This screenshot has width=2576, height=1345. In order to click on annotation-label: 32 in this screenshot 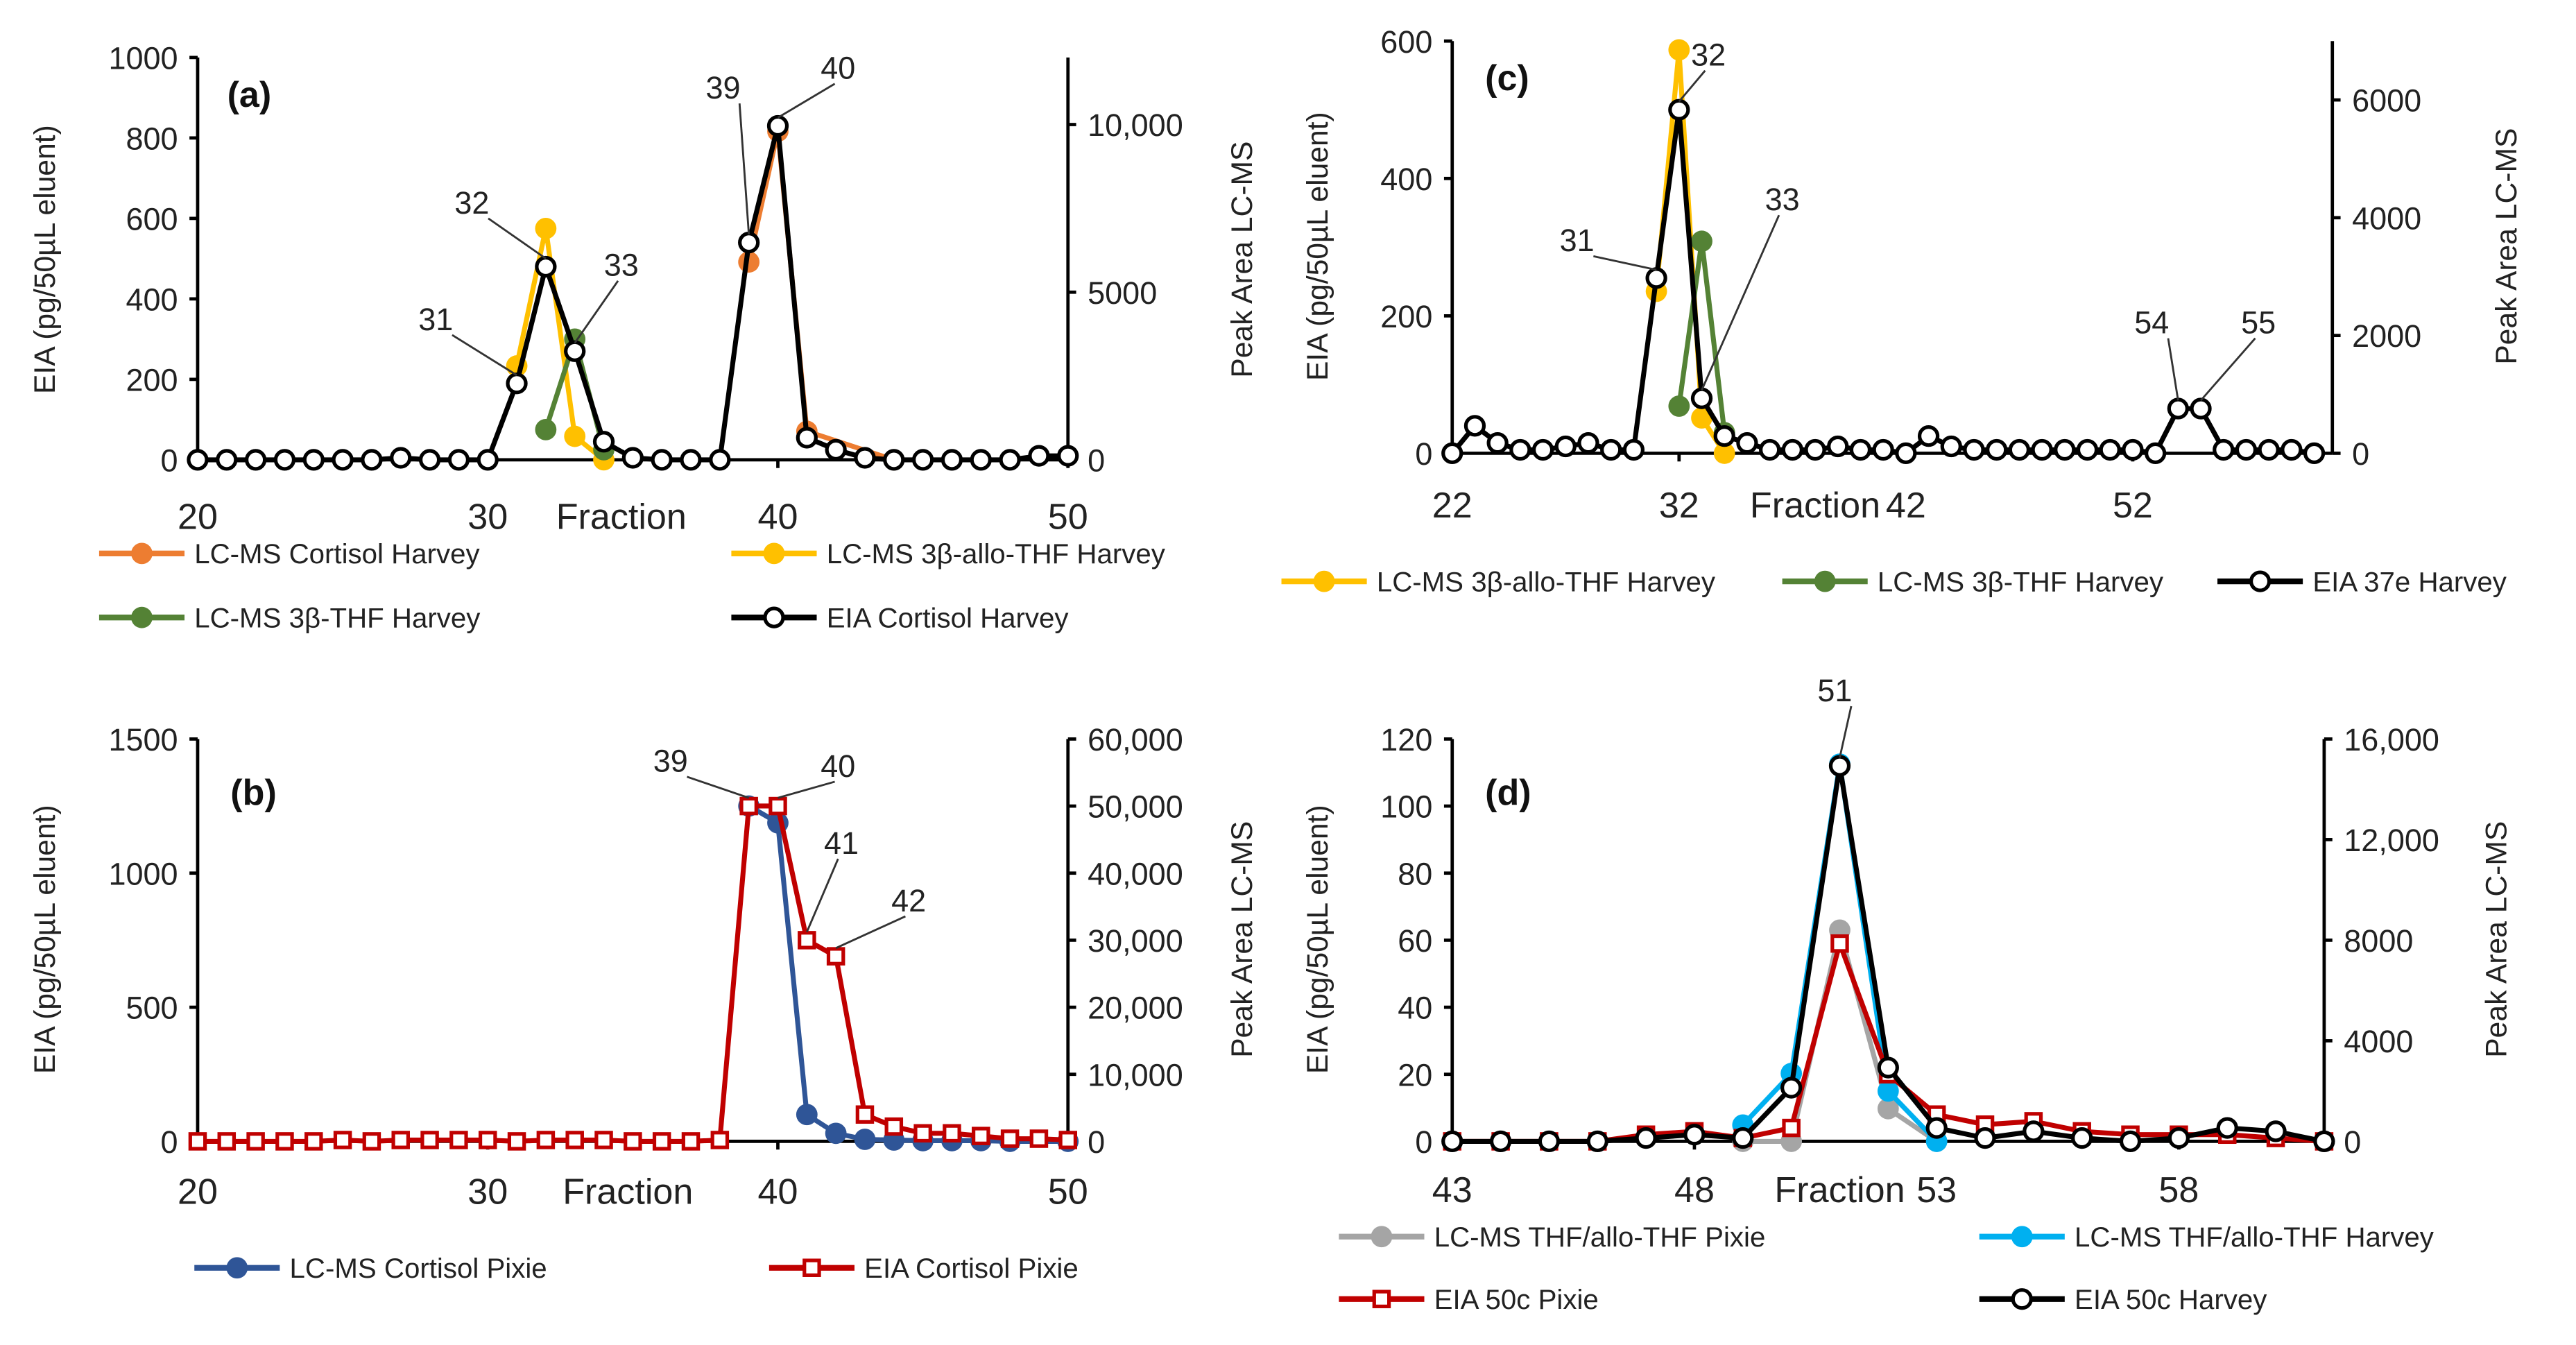, I will do `click(471, 203)`.